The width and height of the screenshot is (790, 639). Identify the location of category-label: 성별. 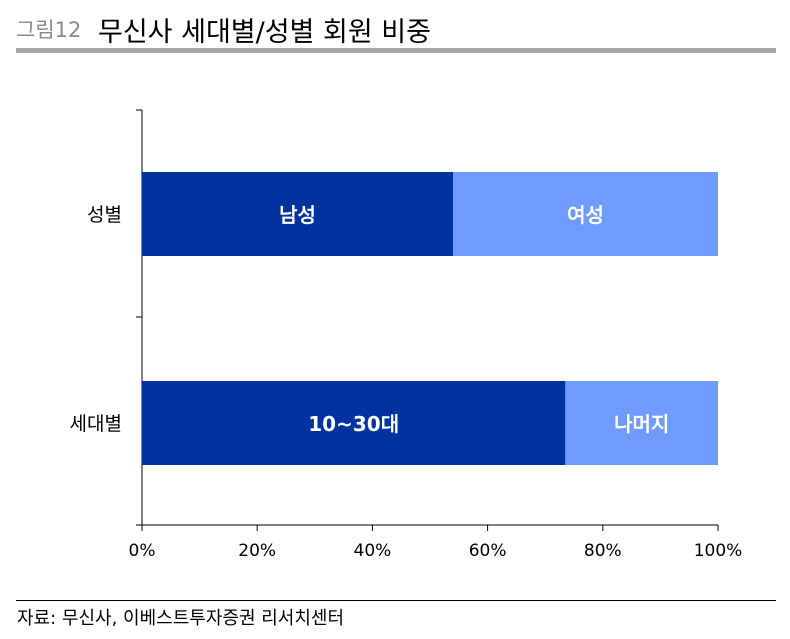
(104, 215).